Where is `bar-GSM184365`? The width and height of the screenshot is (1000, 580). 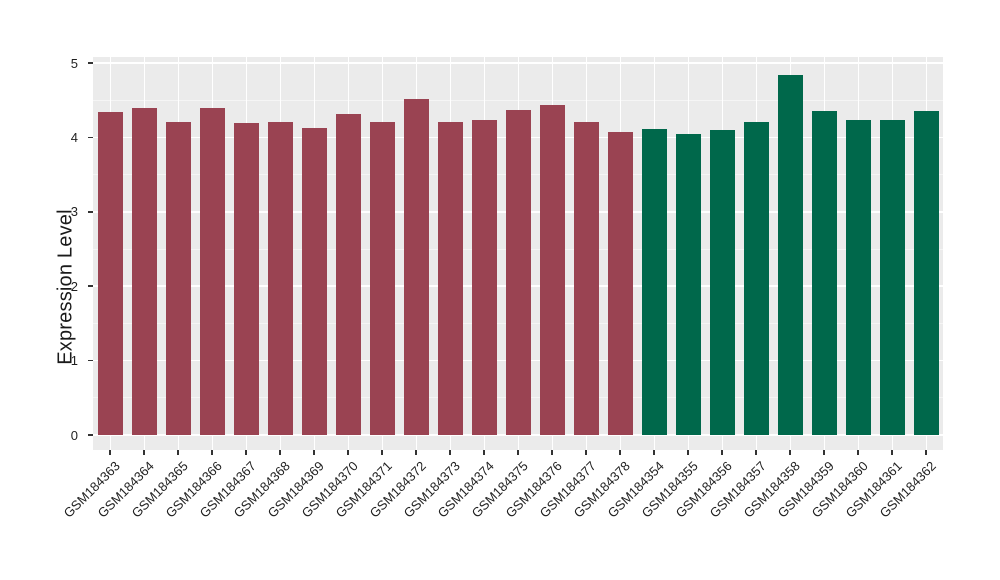 bar-GSM184365 is located at coordinates (178, 278).